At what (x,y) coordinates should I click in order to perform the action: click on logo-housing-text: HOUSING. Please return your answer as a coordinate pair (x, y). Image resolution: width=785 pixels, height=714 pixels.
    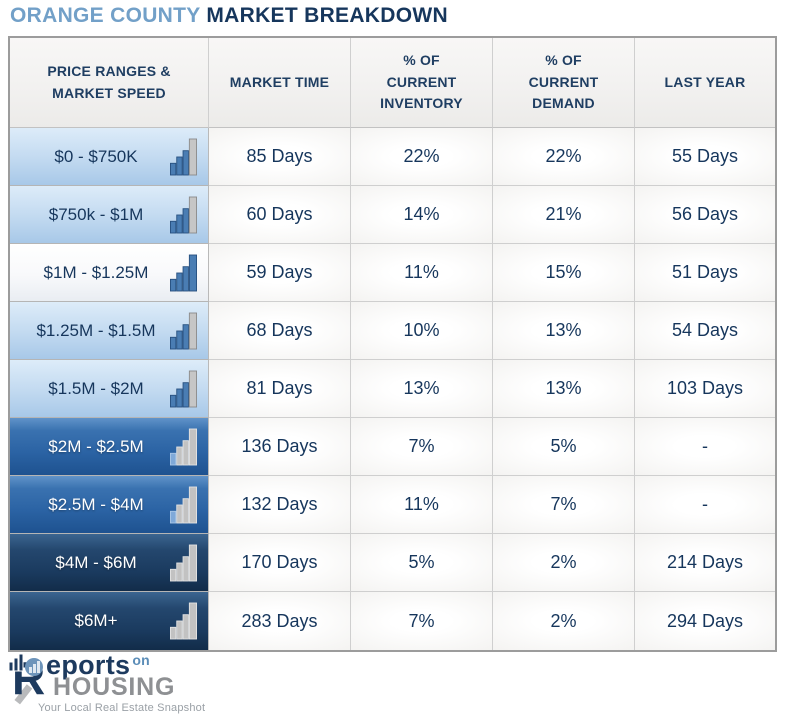
    Looking at the image, I should click on (114, 687).